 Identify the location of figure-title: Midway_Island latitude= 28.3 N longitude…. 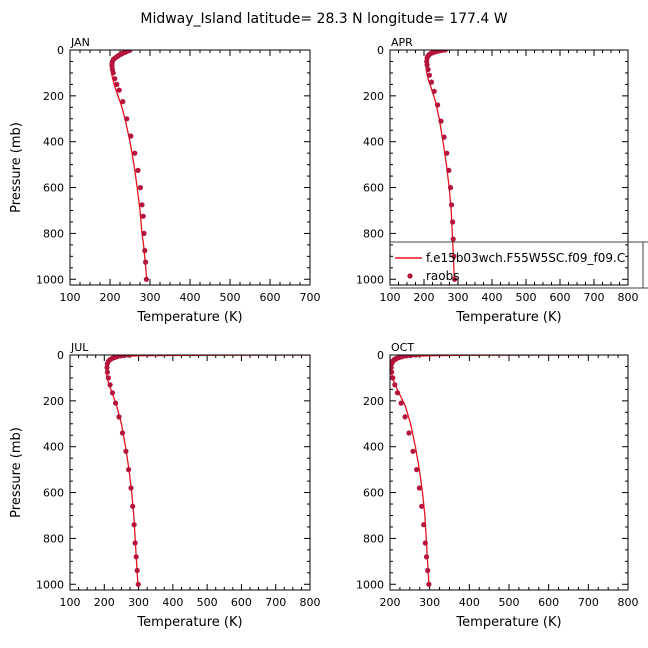
(323, 19).